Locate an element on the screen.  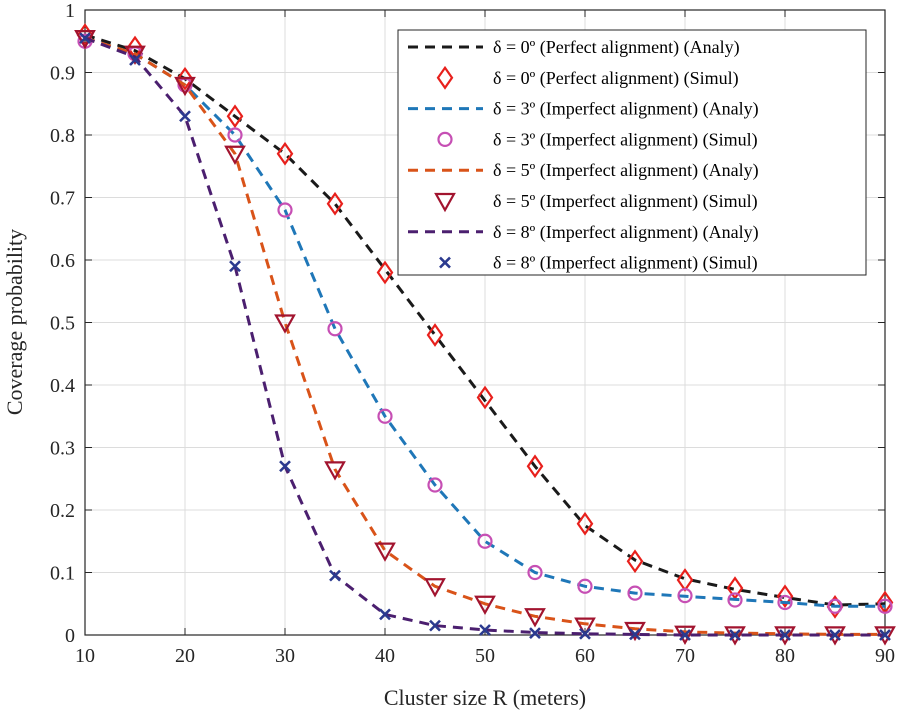
y-tick-label: 0.9 is located at coordinates (62, 74).